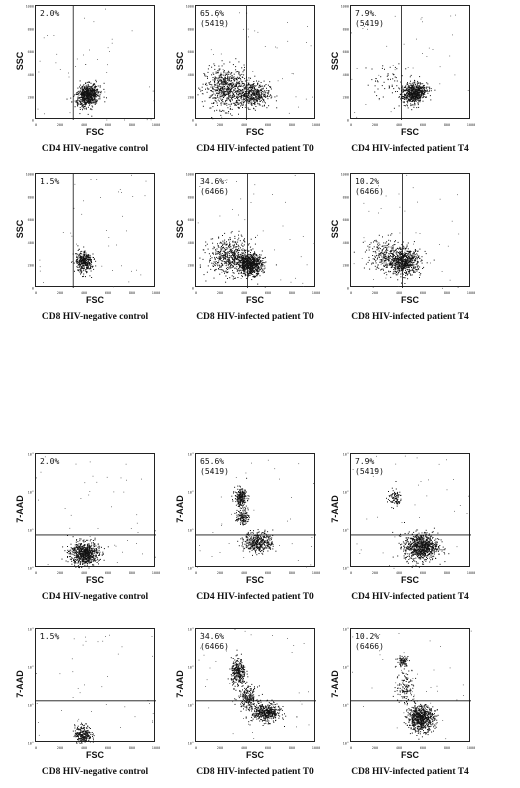 The image size is (520, 788). I want to click on x-tick-label: 800, so click(292, 125).